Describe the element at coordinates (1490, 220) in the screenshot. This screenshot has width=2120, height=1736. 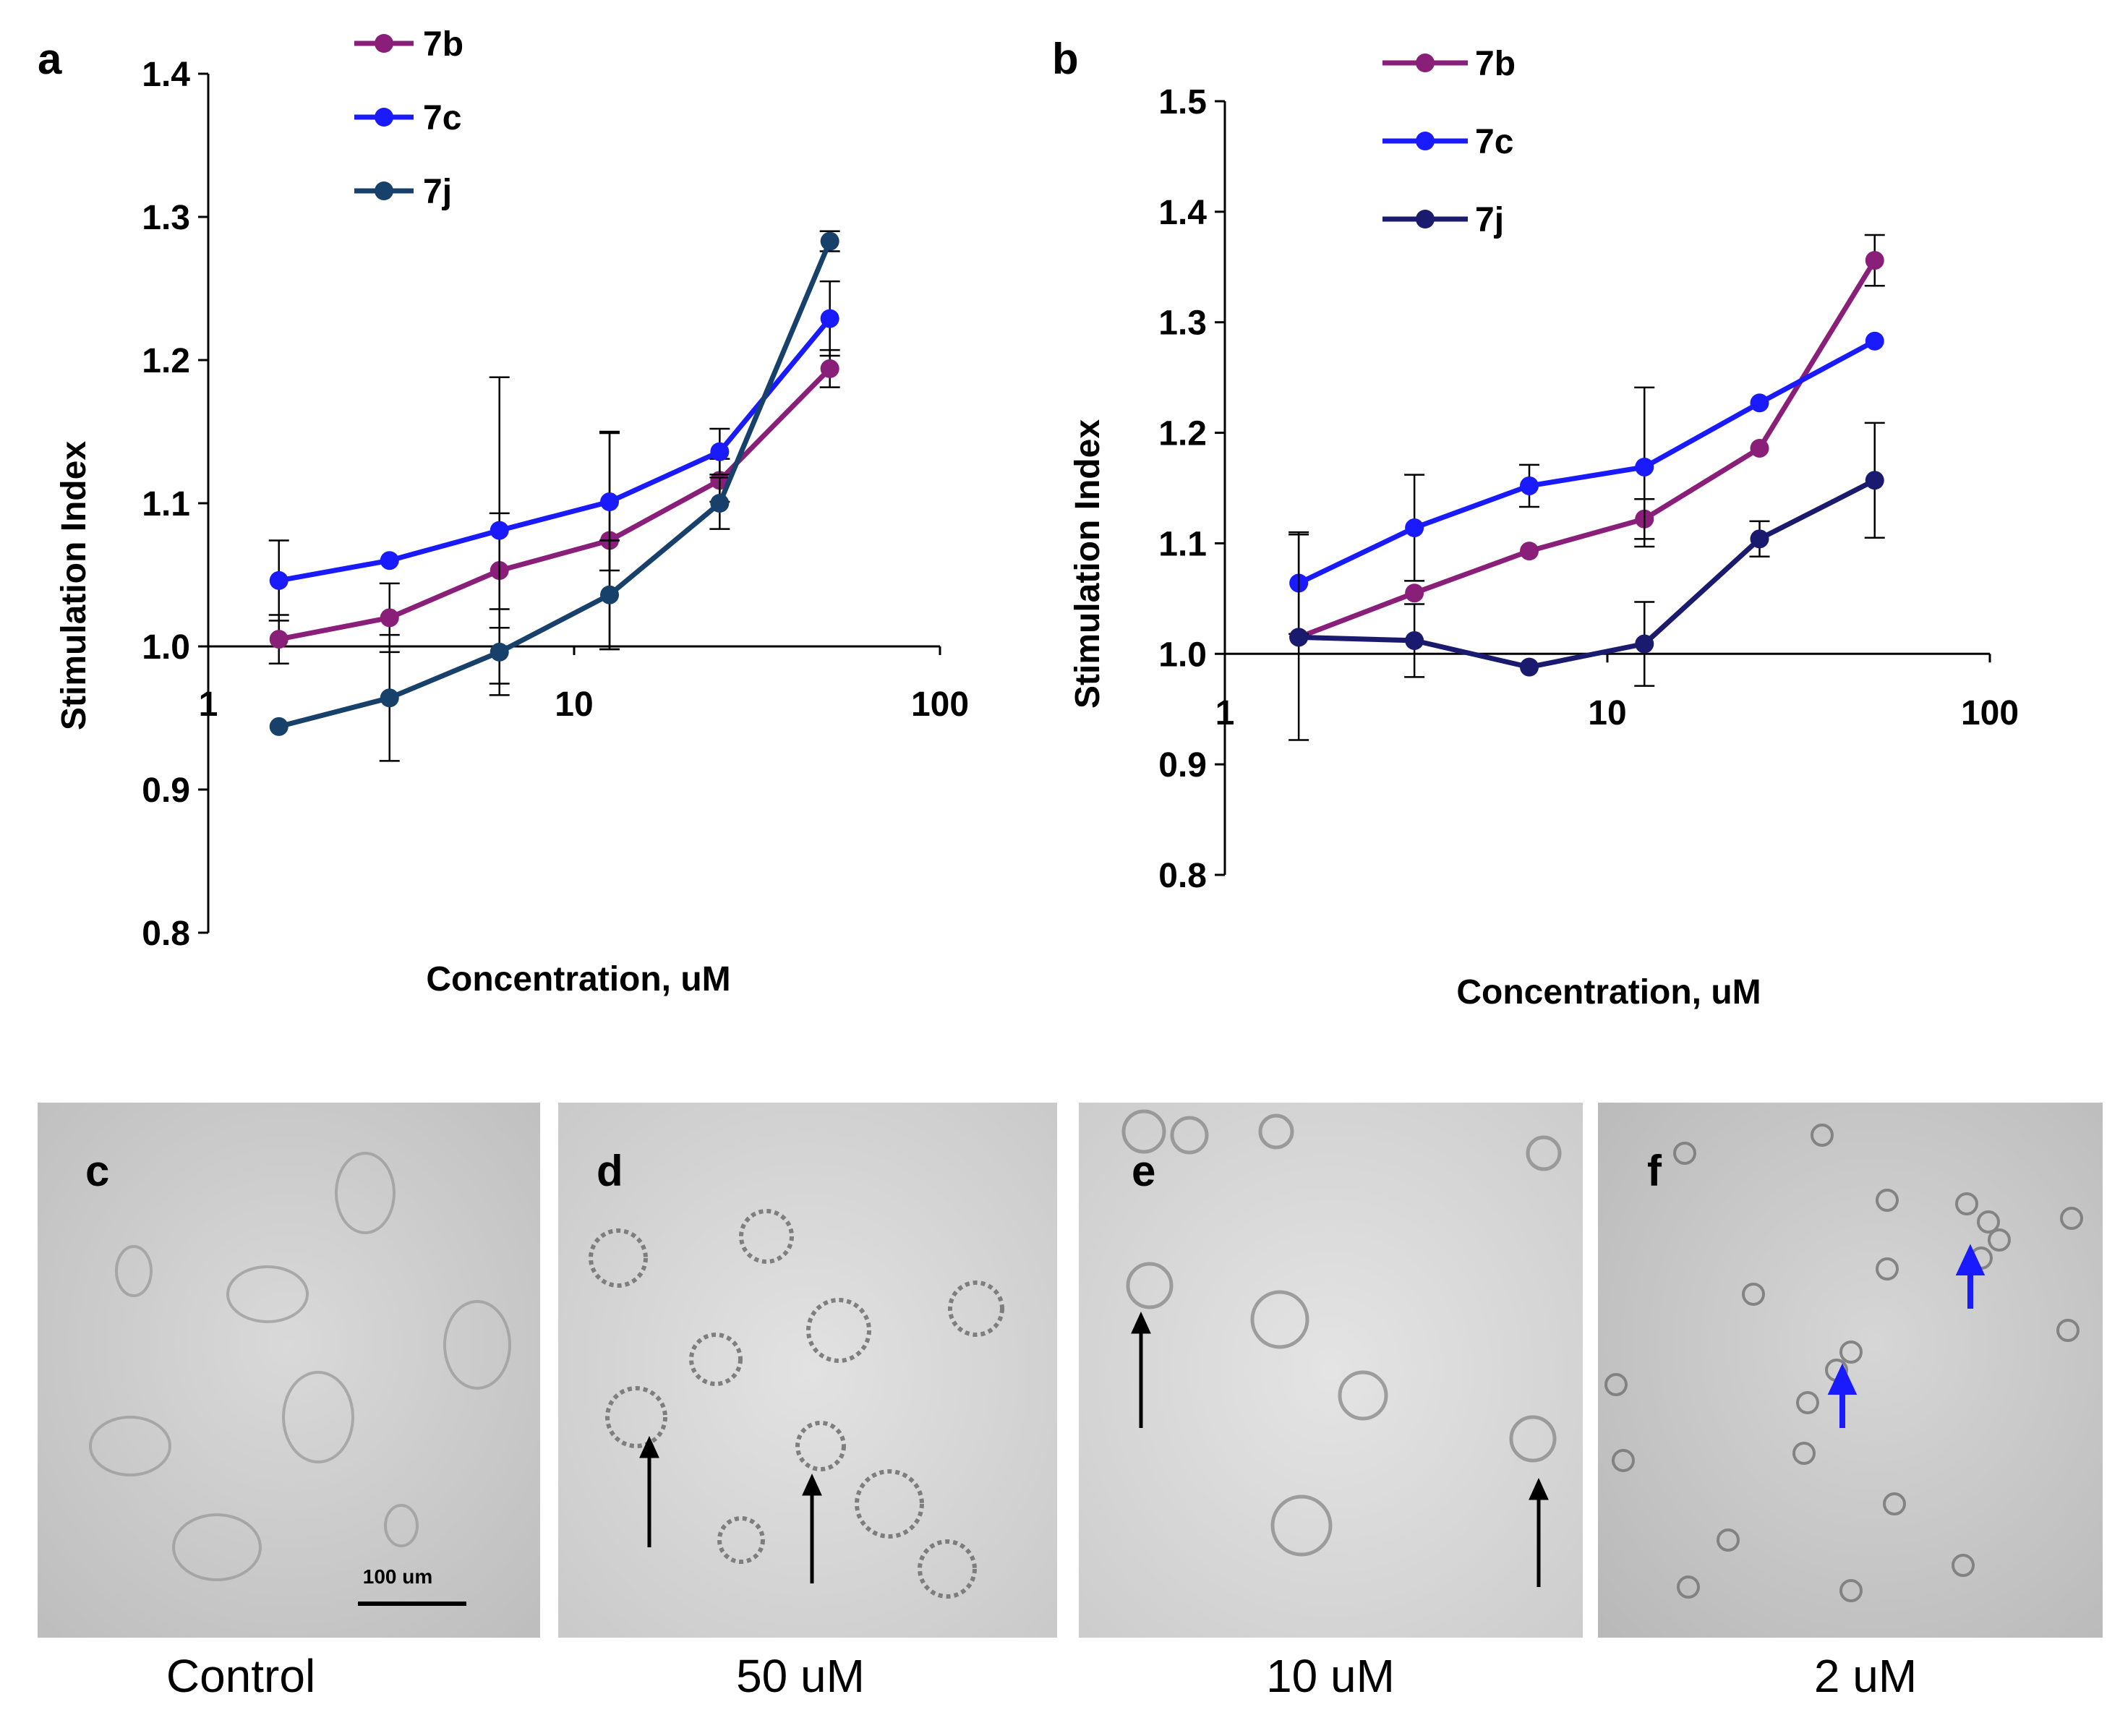
I see `legend-label: 7j` at that location.